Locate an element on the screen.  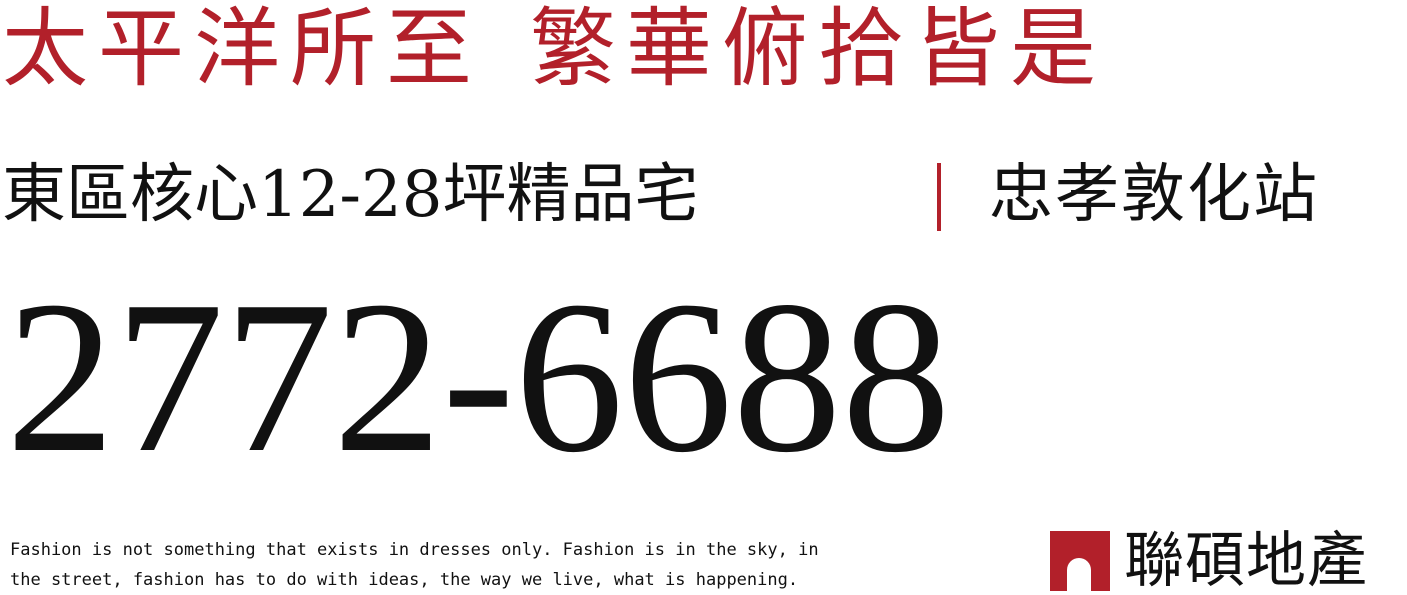
arch-logo-icon is located at coordinates (1080, 561).